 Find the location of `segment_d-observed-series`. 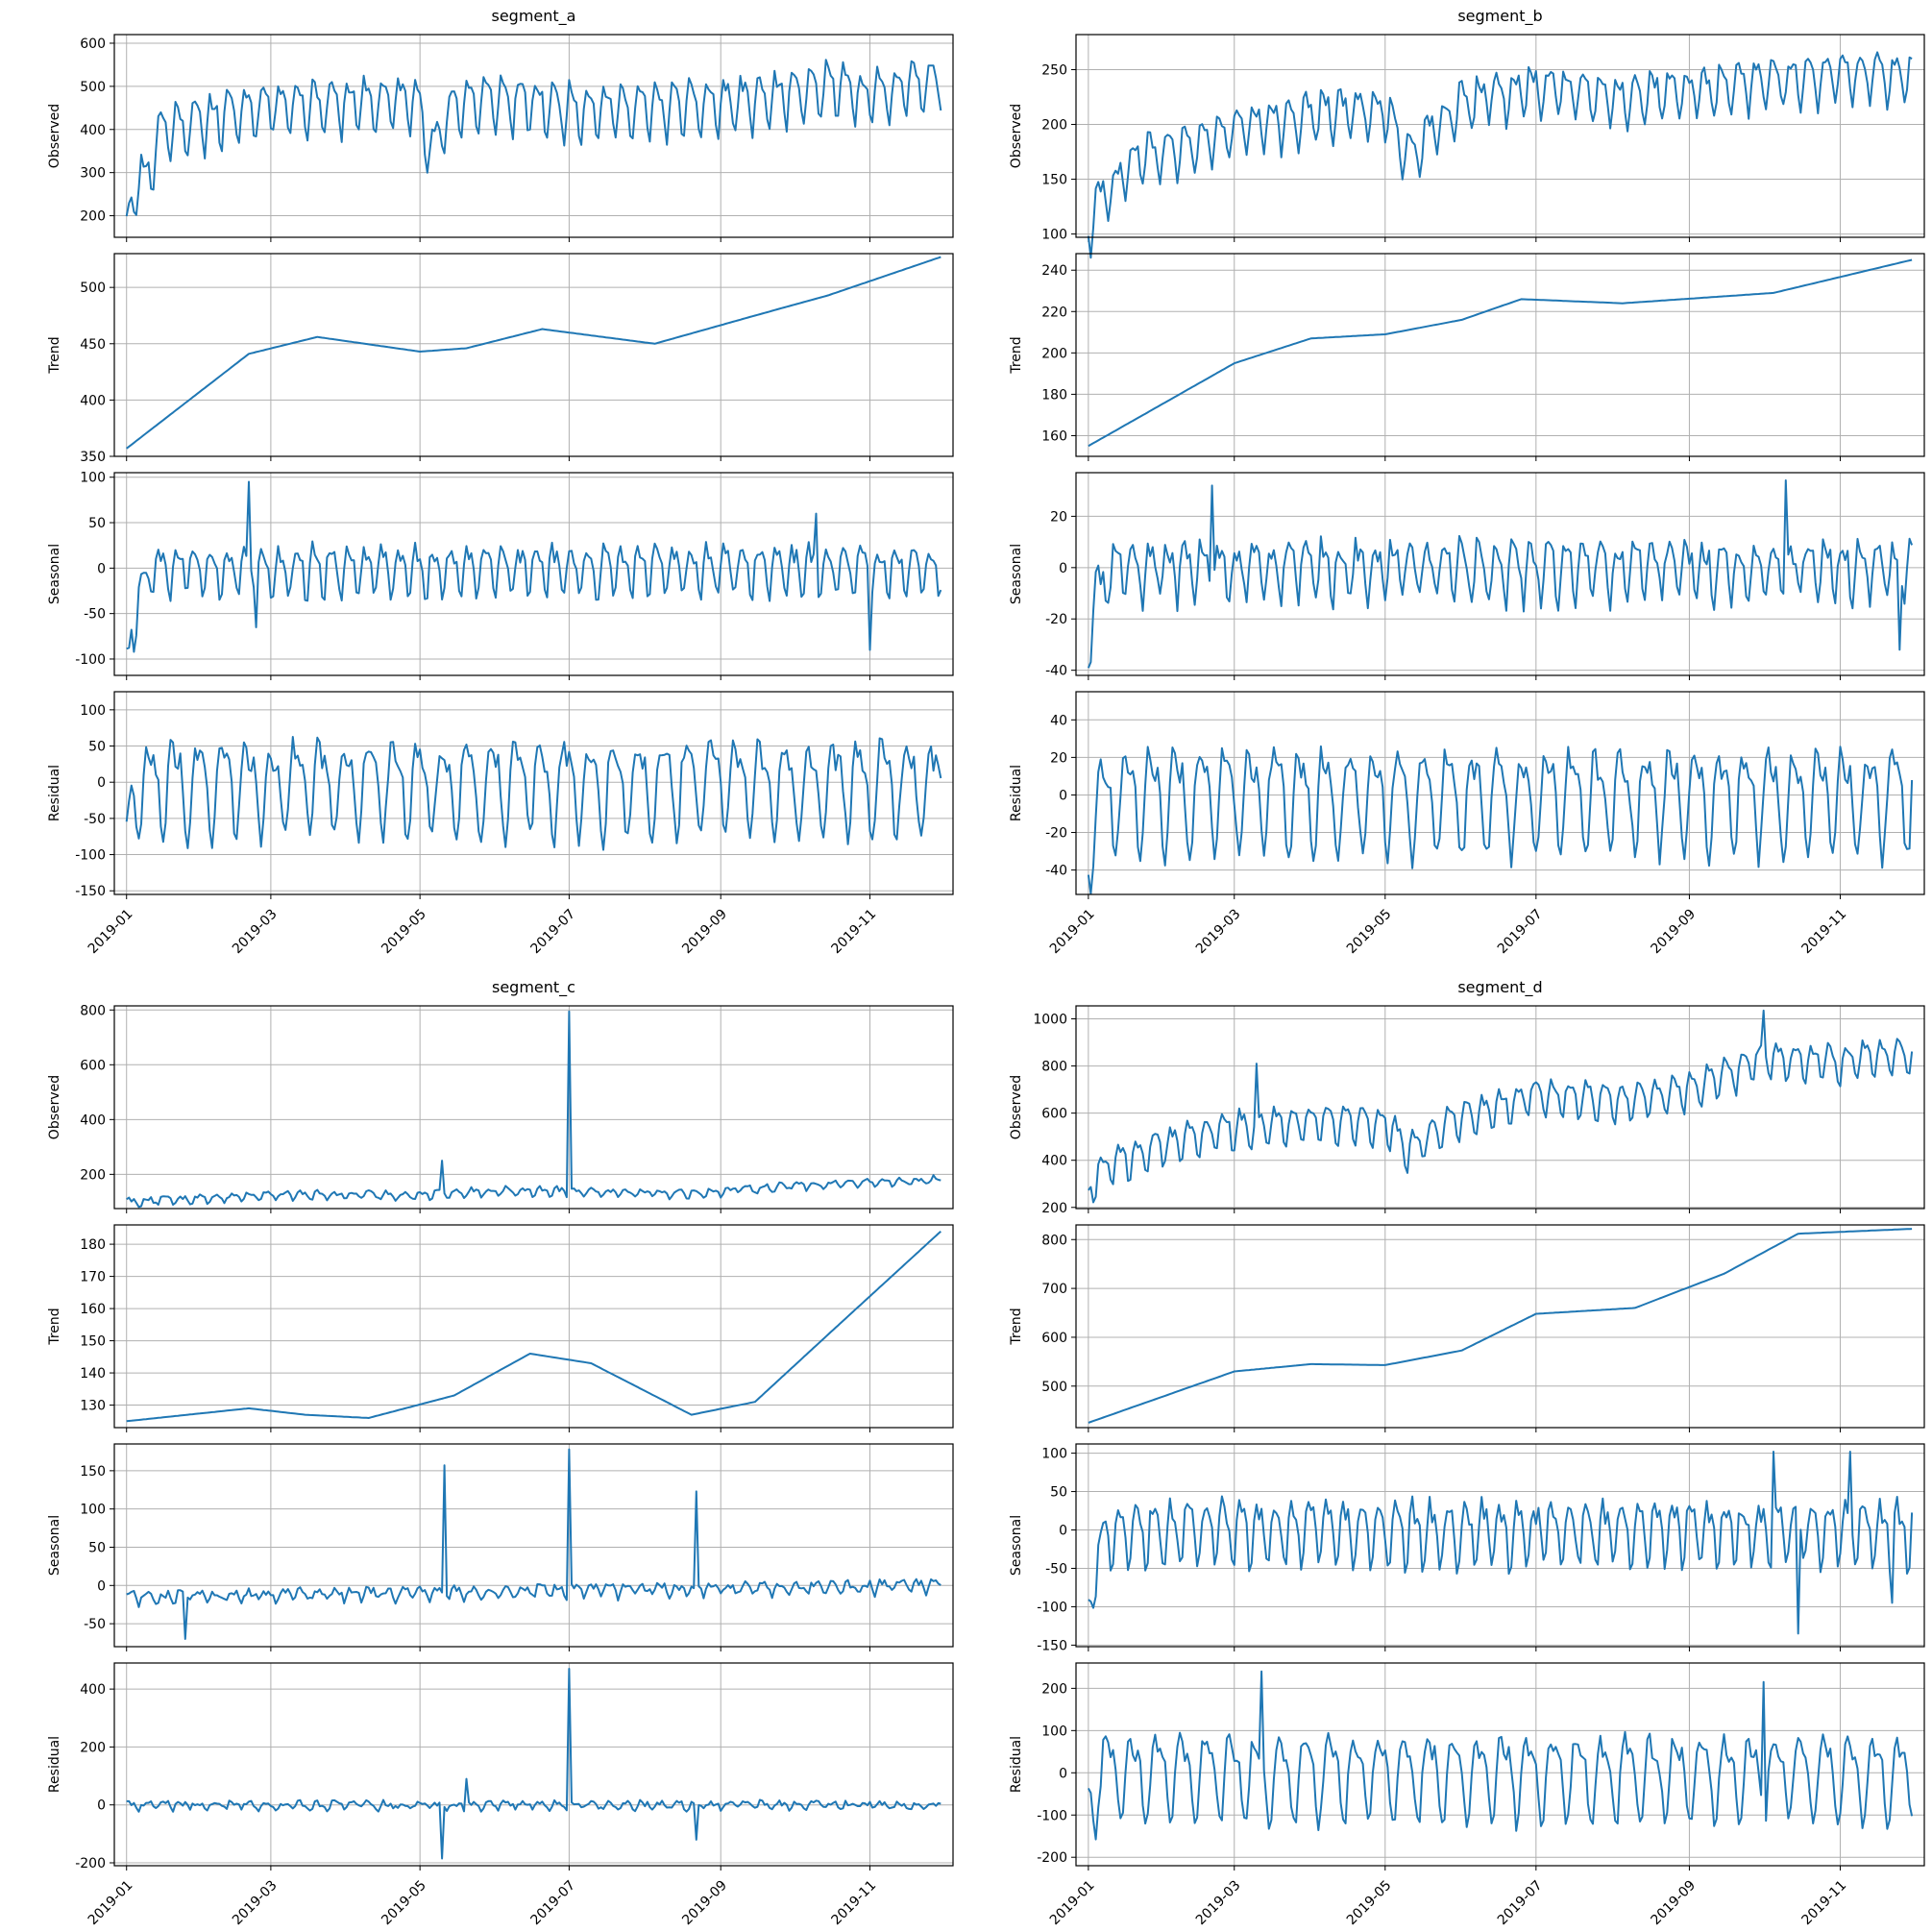

segment_d-observed-series is located at coordinates (1501, 1106).